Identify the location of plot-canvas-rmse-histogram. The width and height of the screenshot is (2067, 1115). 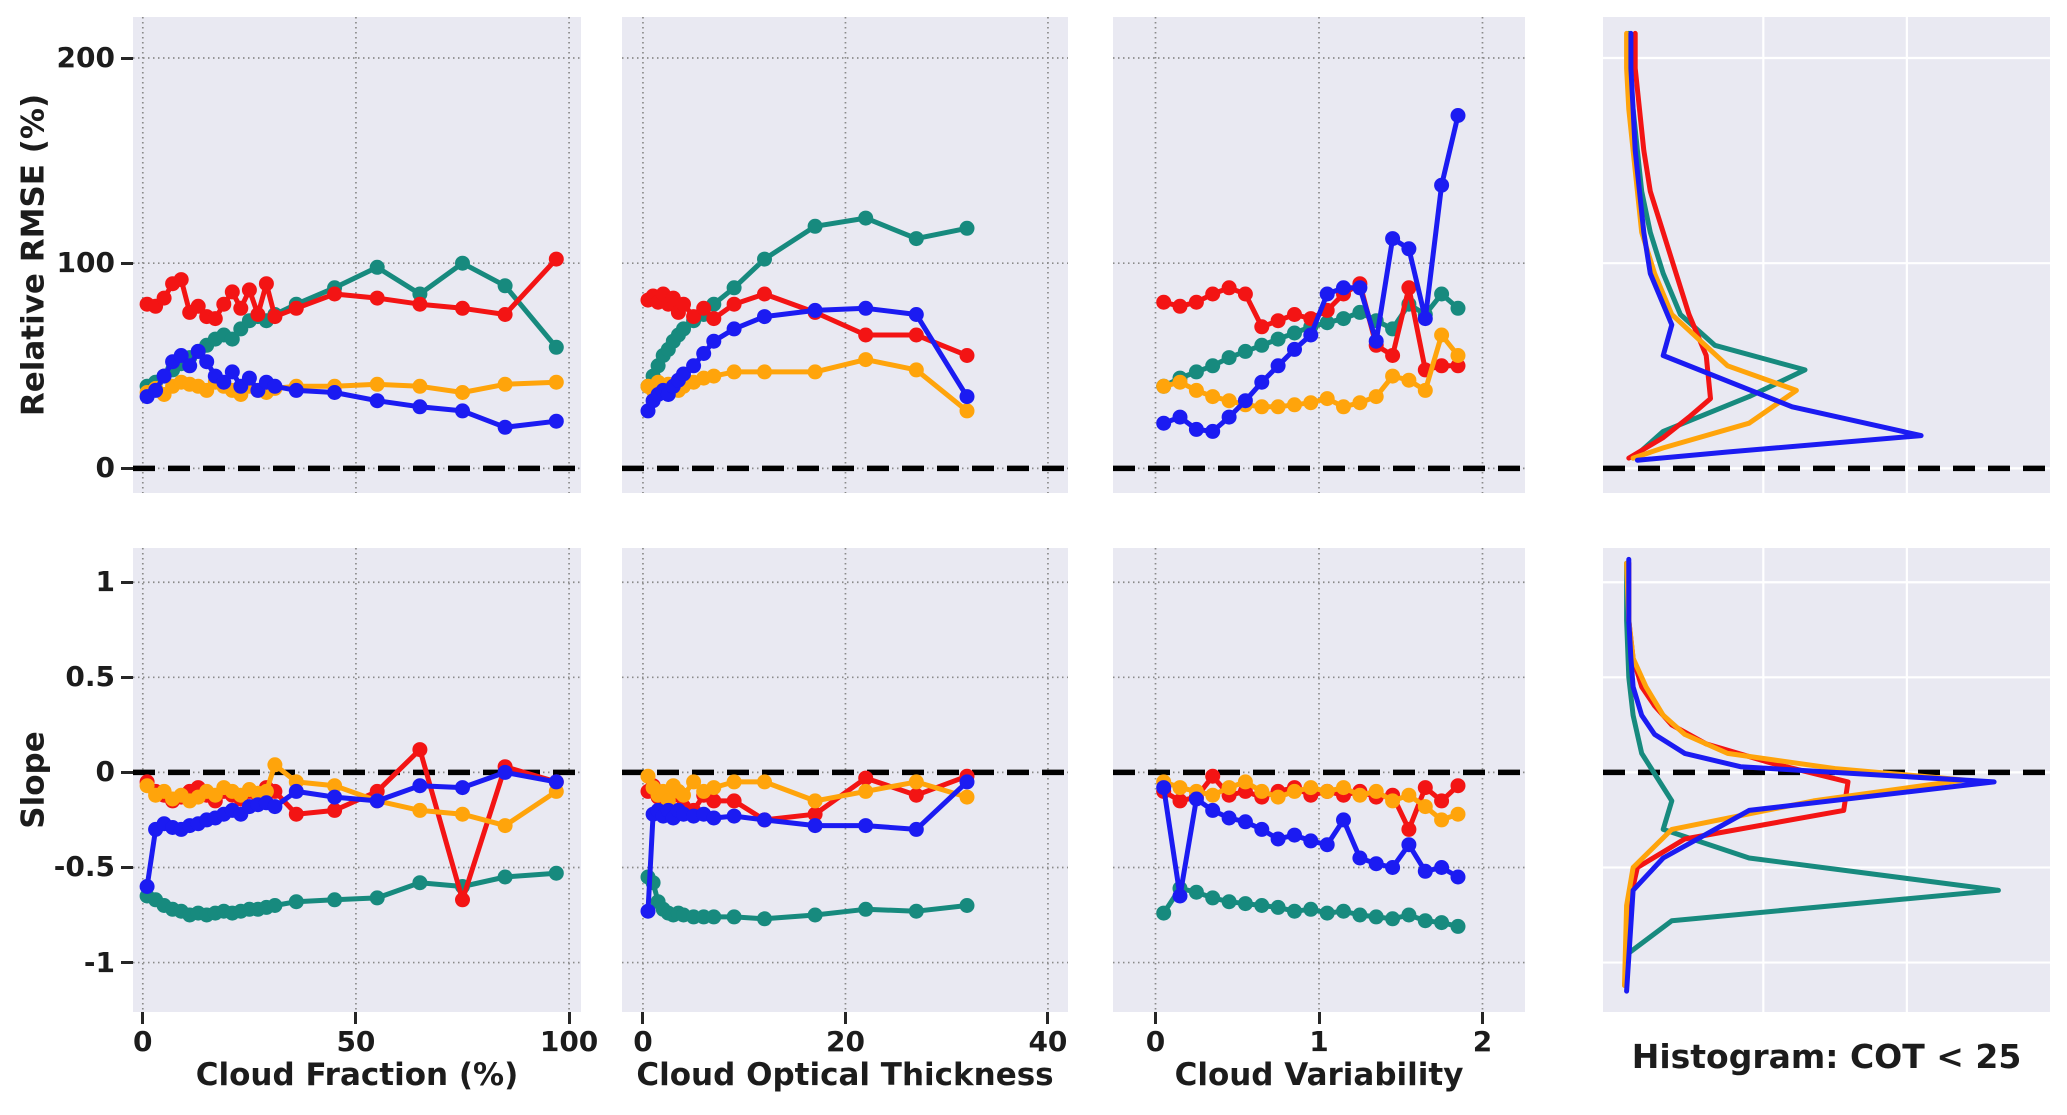
(1826, 255).